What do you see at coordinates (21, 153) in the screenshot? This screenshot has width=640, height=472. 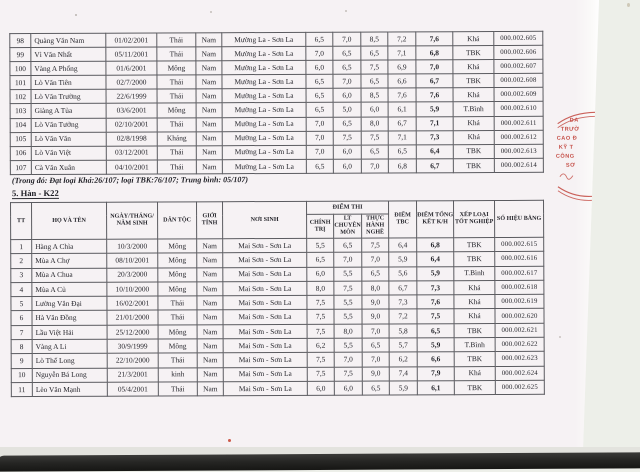 I see `cell-index: 106` at bounding box center [21, 153].